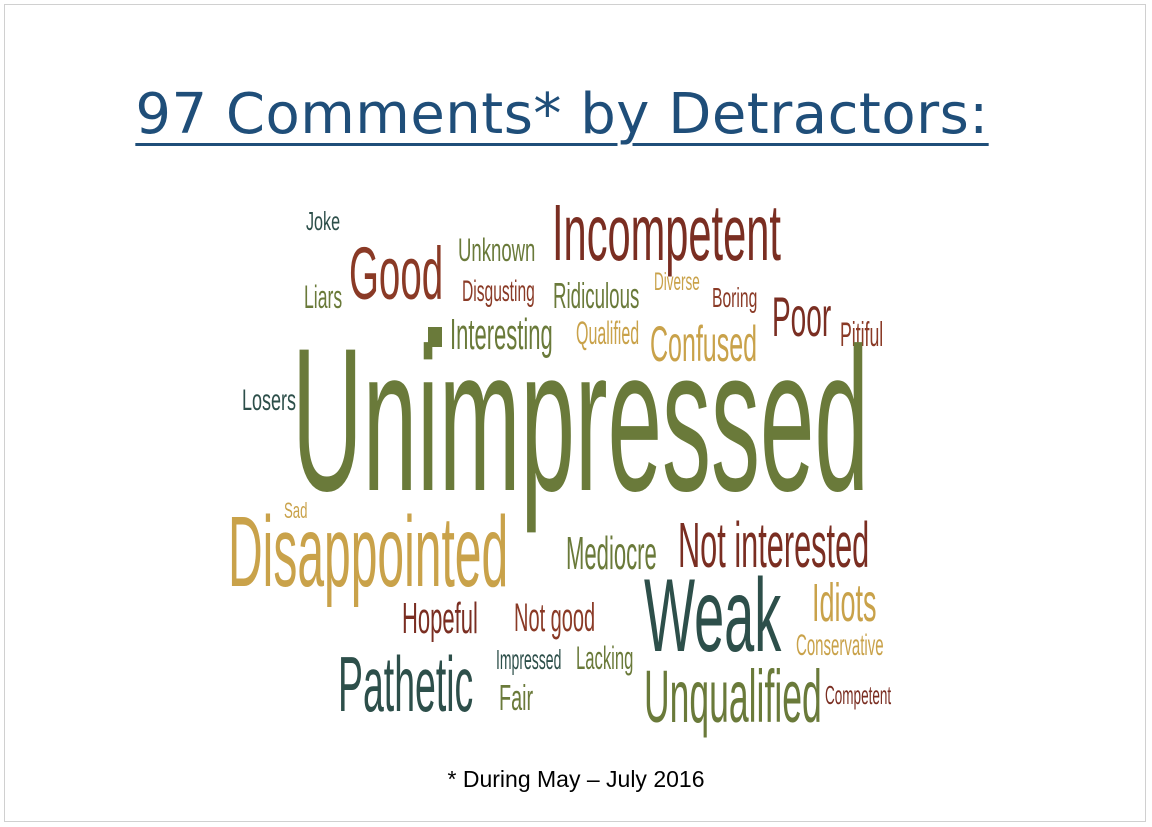 Image resolution: width=1152 pixels, height=827 pixels. Describe the element at coordinates (562, 114) in the screenshot. I see `slide-title: 97 Comments* by Detractors:` at that location.